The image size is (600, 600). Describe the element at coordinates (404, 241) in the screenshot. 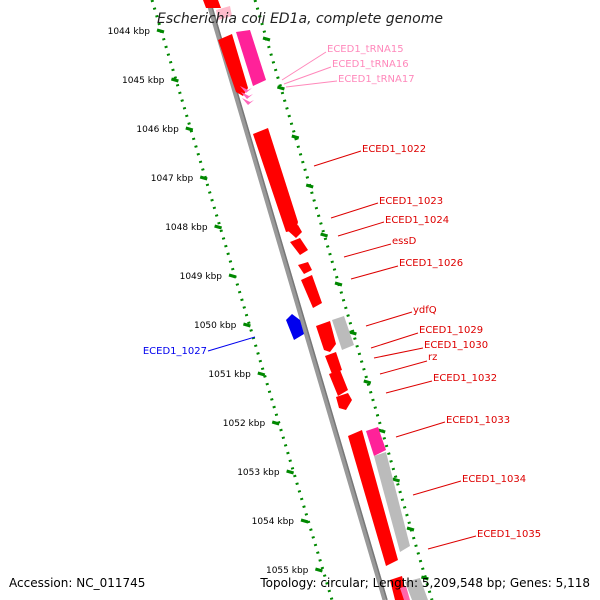

I see `gene-label: essD` at that location.